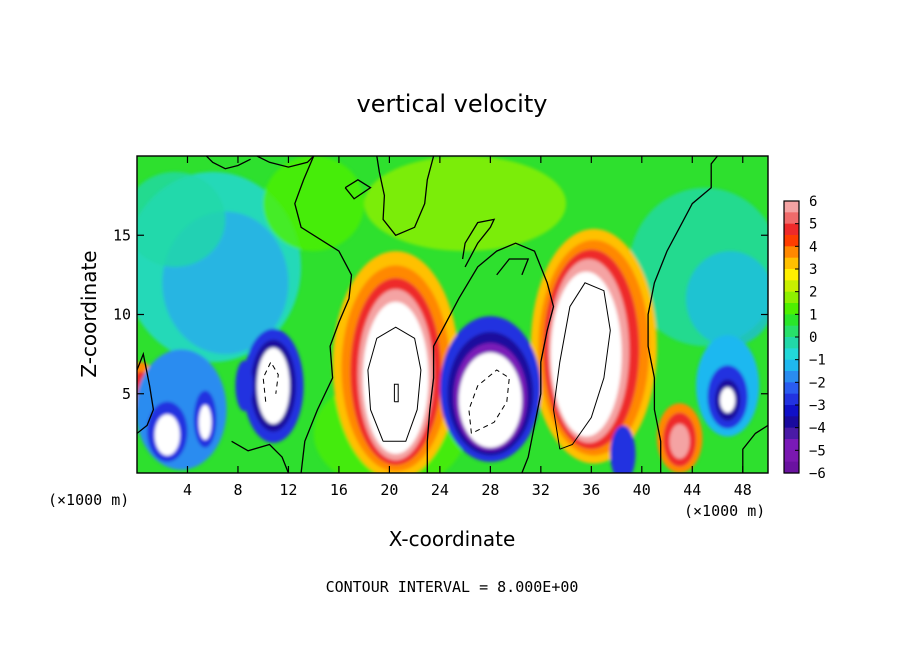 Image resolution: width=904 pixels, height=654 pixels. I want to click on contour-filament, so click(478, 243).